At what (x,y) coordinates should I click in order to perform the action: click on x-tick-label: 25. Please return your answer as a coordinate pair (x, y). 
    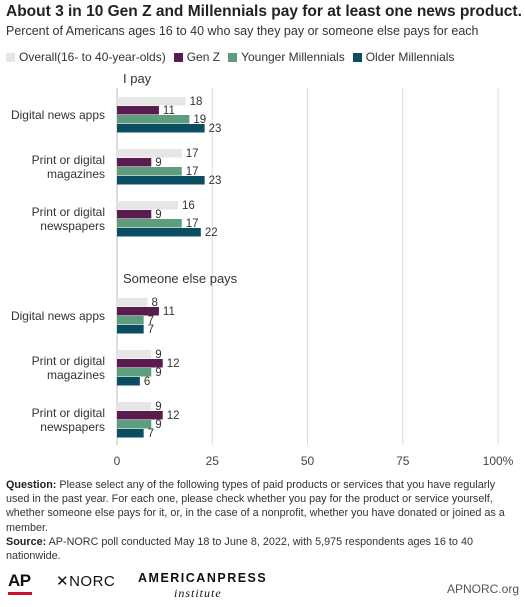
    Looking at the image, I should click on (213, 461).